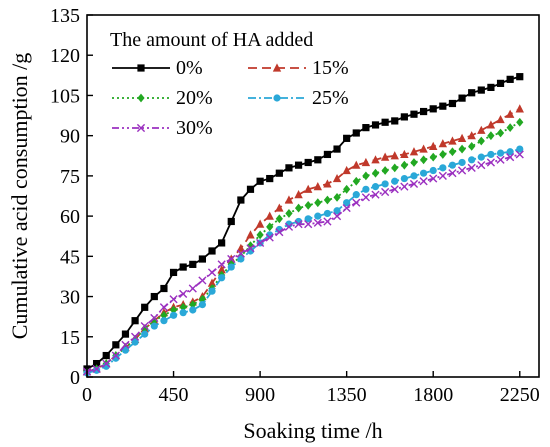  Describe the element at coordinates (298, 98) in the screenshot. I see `legend-item: 25%` at that location.